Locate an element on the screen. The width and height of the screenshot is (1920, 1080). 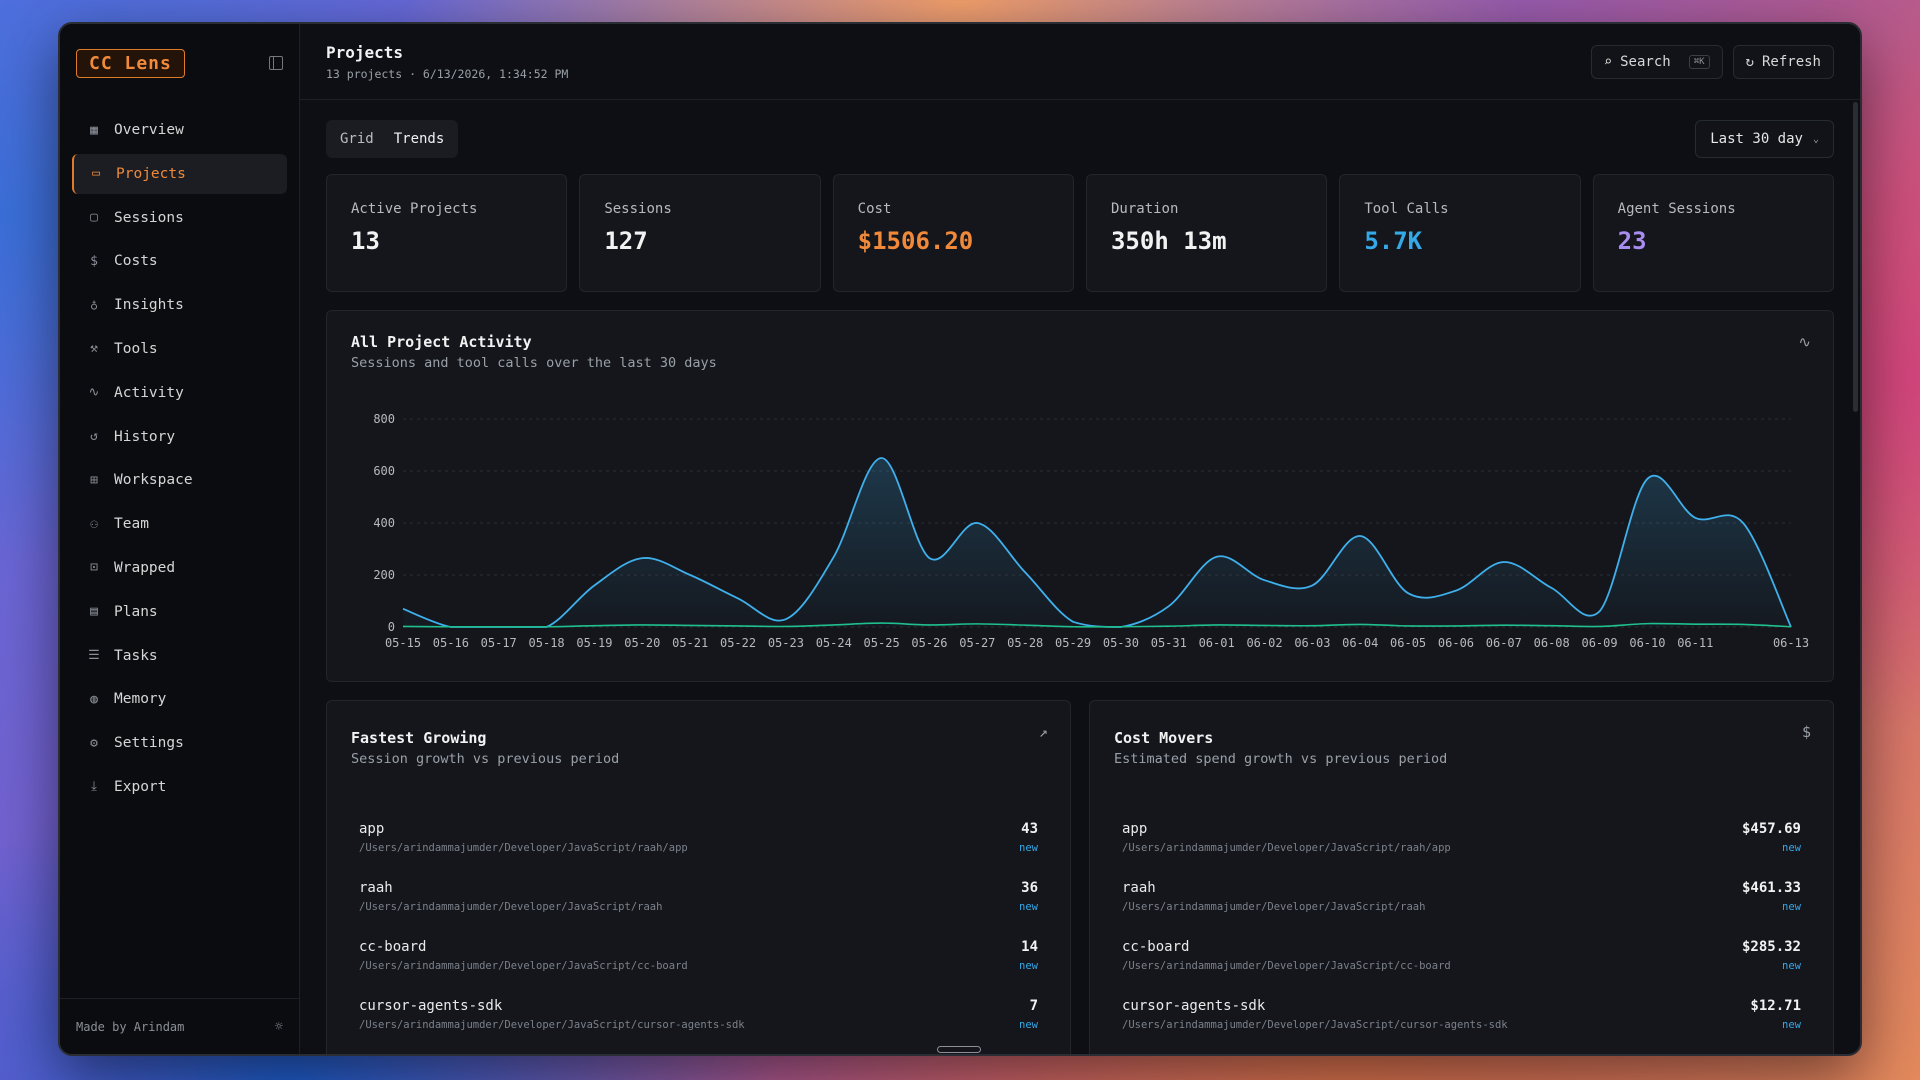
stat-label: Cost is located at coordinates (874, 209).